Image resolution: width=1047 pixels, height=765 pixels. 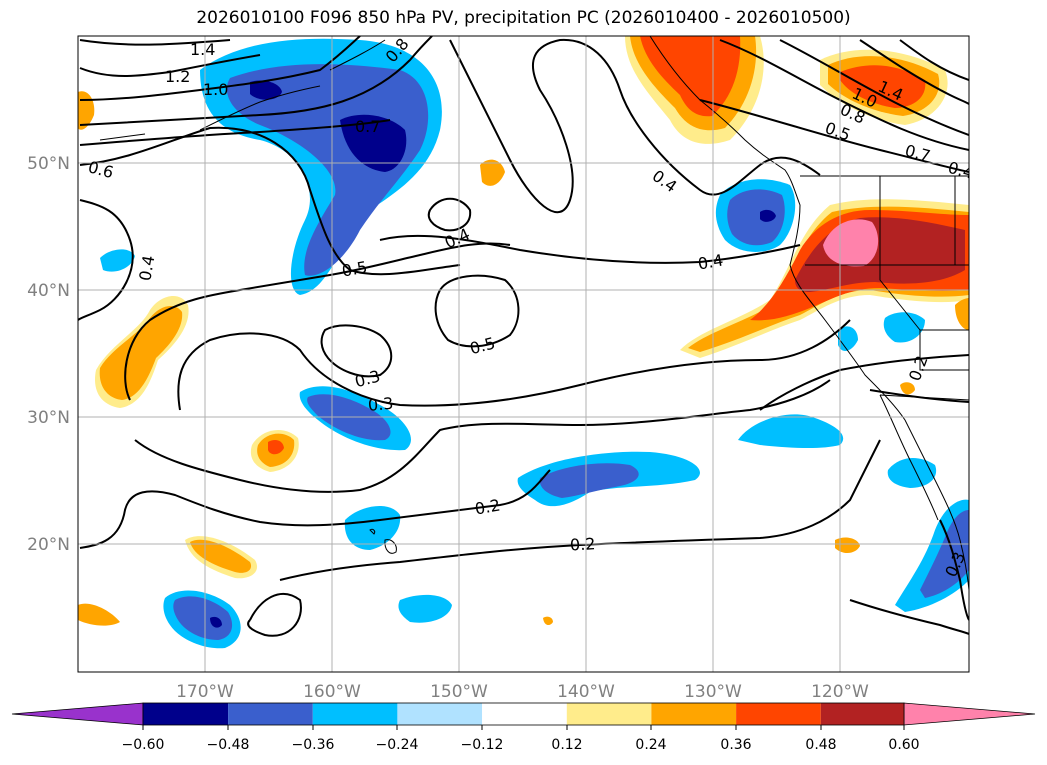 I want to click on fill-neg-aleutian-core, so click(x=373, y=143).